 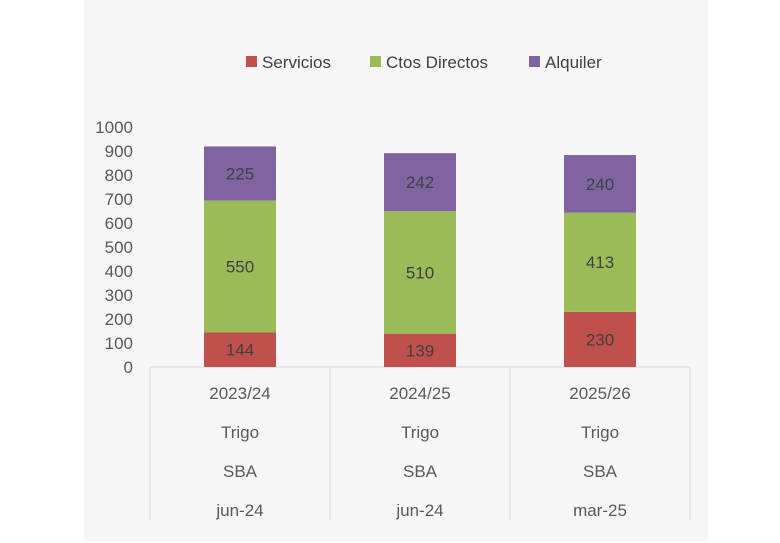 I want to click on data-label: 144, so click(x=240, y=350).